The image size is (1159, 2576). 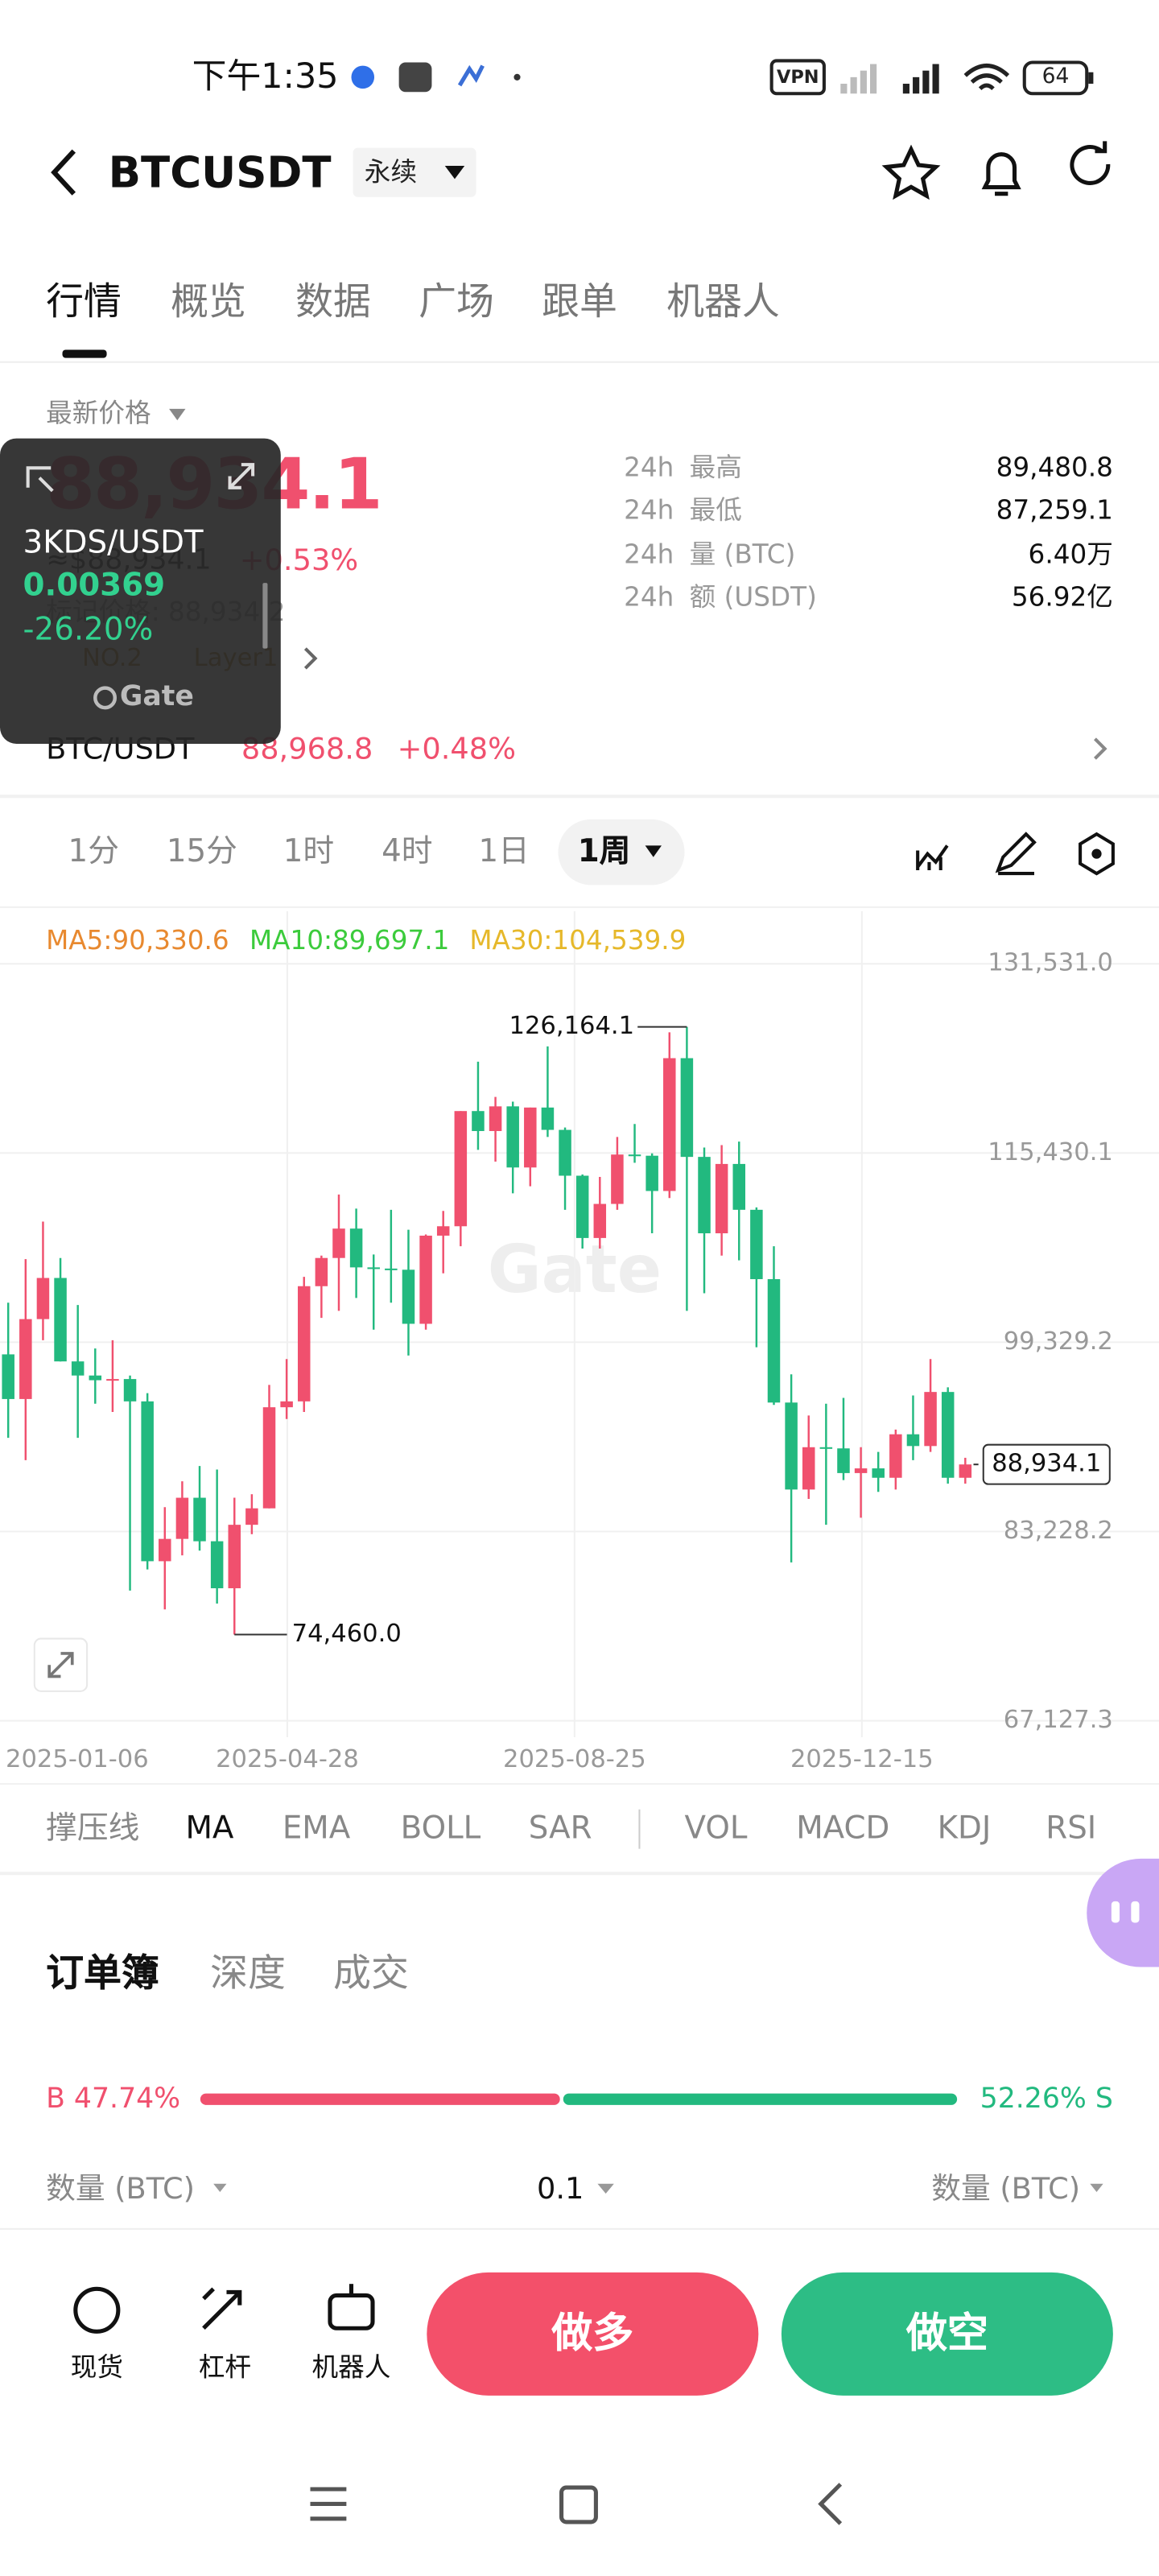 I want to click on short-button, so click(x=947, y=2334).